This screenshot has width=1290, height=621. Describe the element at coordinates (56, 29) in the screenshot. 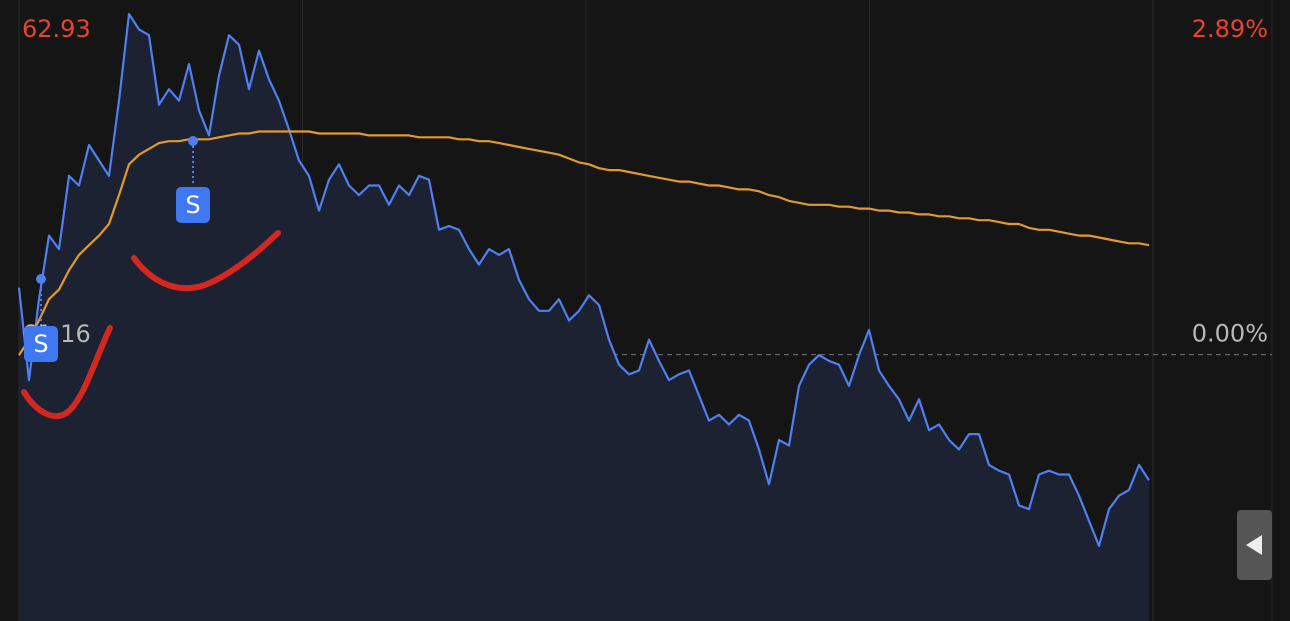

I see `y-tick-label: 62.93` at that location.